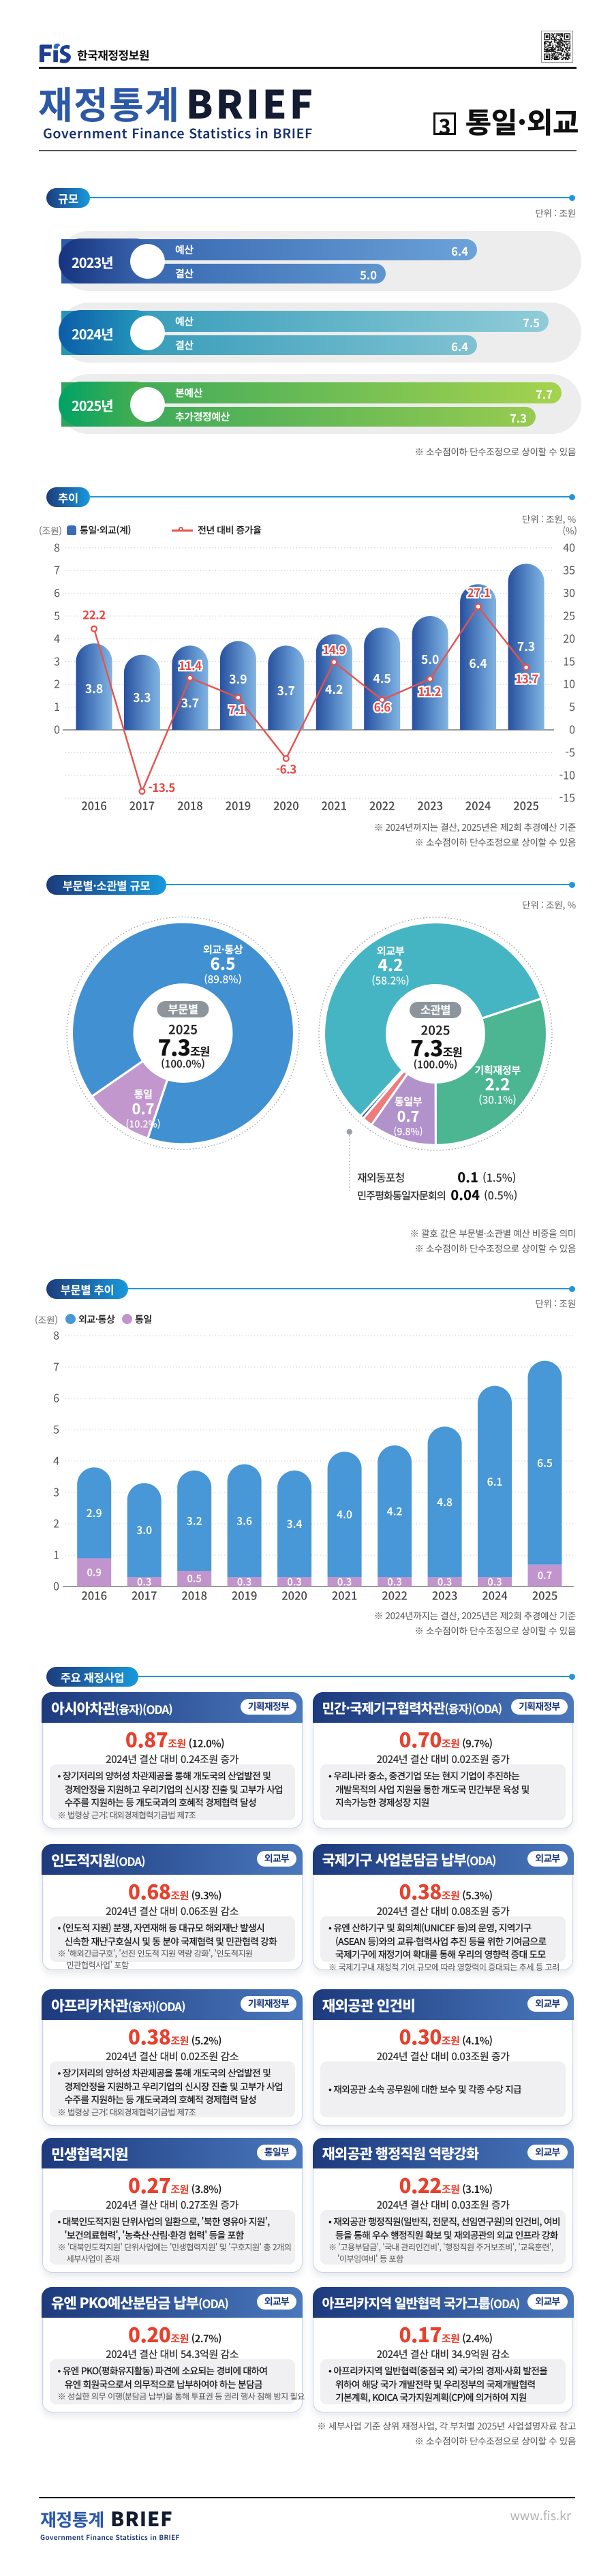 The height and width of the screenshot is (2576, 614). Describe the element at coordinates (401, 1195) in the screenshot. I see `svg-text: 민주평화통일자문회의` at that location.